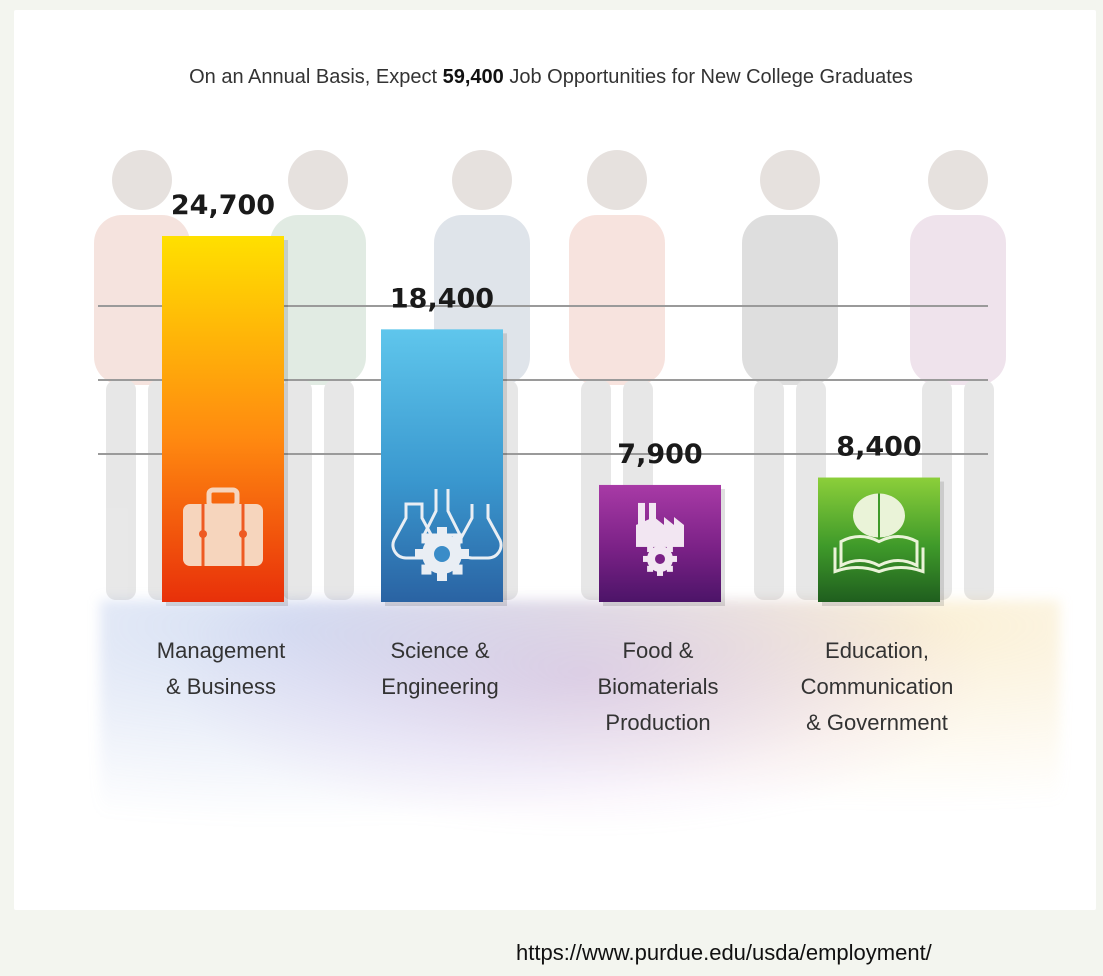 The height and width of the screenshot is (976, 1103). What do you see at coordinates (659, 454) in the screenshot?
I see `value-label: 7,900` at bounding box center [659, 454].